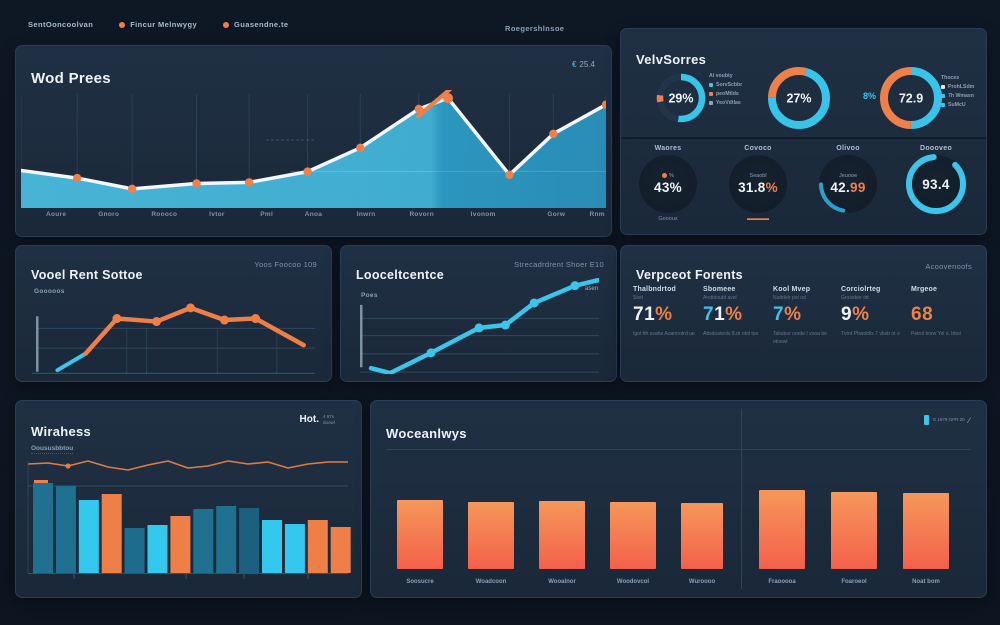 Image resolution: width=1000 pixels, height=625 pixels. I want to click on locations-line-chart, so click(479, 326).